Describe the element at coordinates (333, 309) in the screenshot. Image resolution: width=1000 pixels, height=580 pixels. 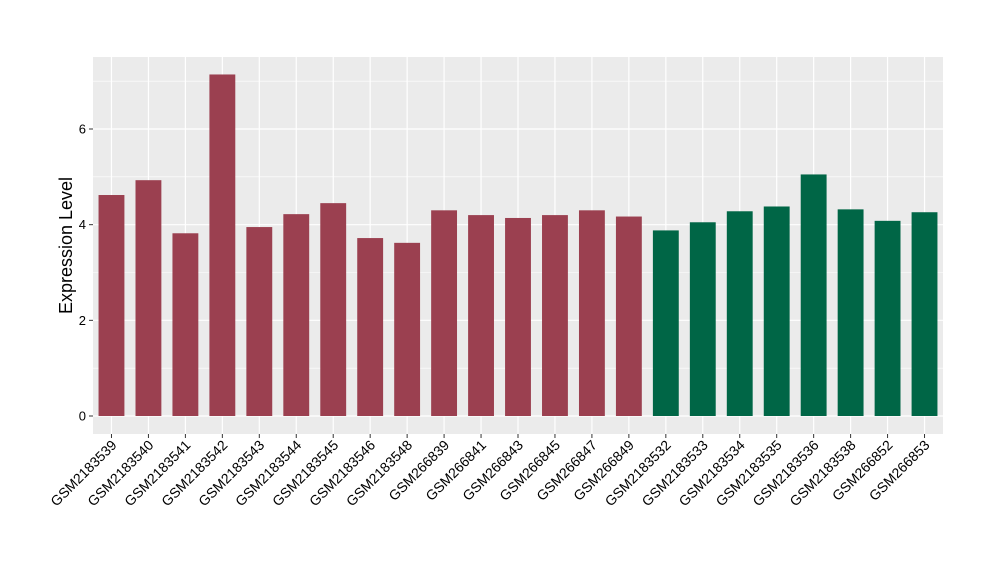
I see `bar-gsm2183545` at that location.